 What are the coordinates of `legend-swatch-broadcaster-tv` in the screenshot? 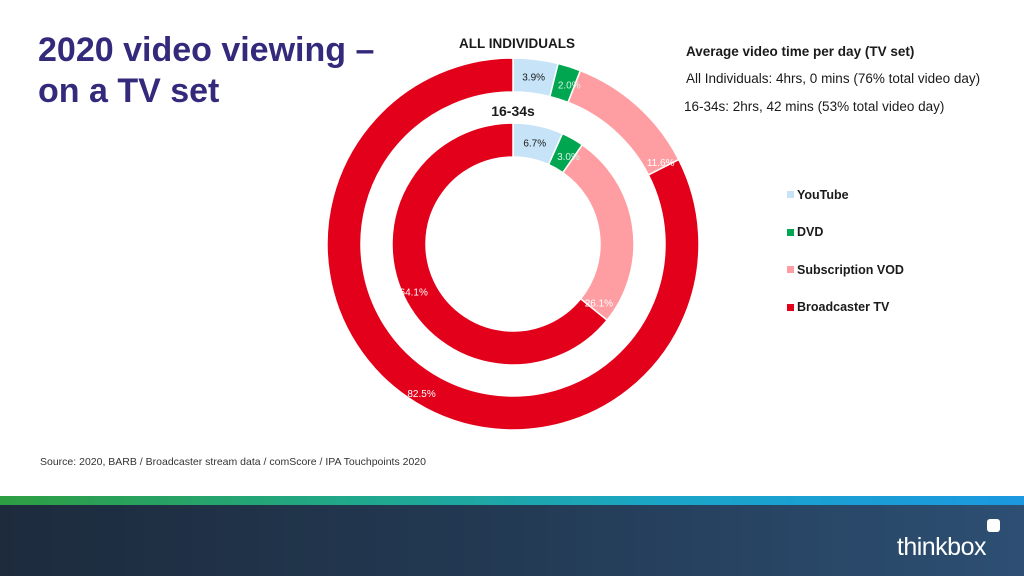 It's located at (790, 307).